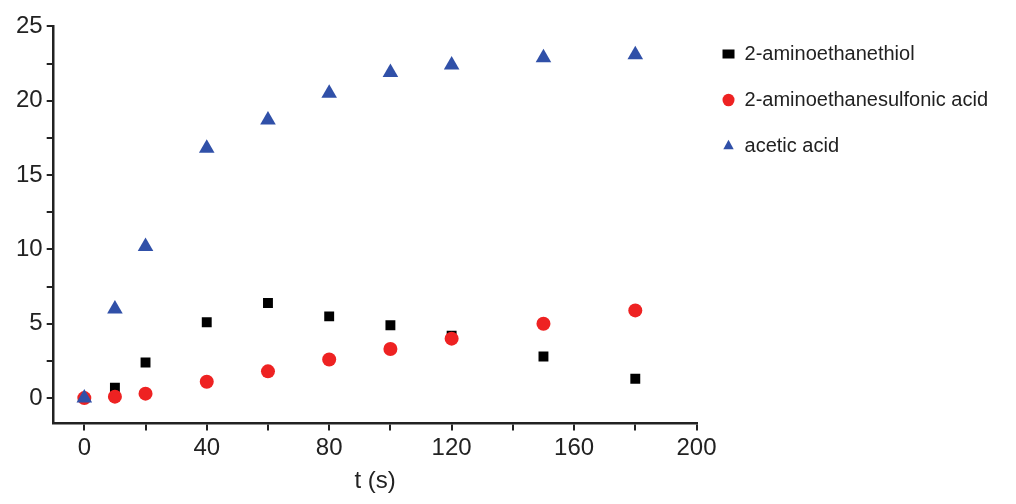 The width and height of the screenshot is (1016, 504). Describe the element at coordinates (36, 322) in the screenshot. I see `y-tick-label: 5` at that location.